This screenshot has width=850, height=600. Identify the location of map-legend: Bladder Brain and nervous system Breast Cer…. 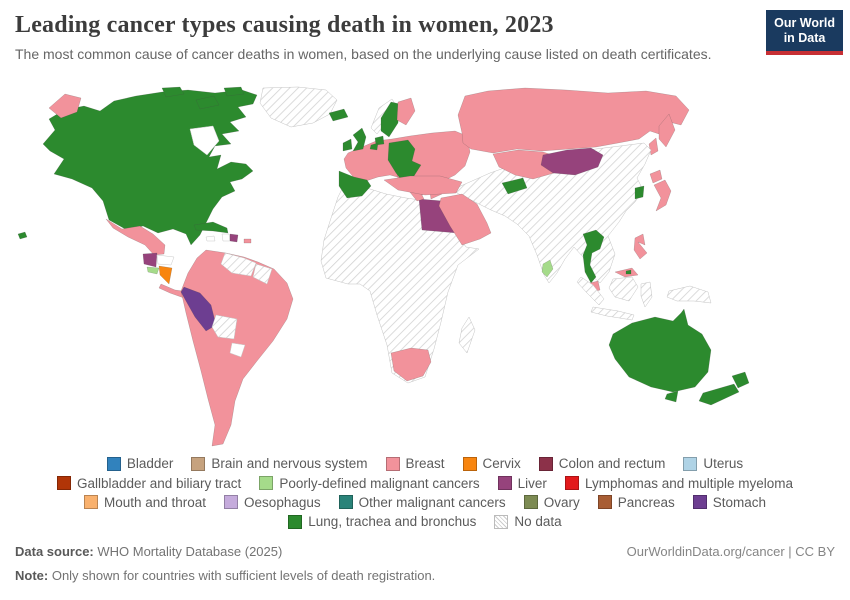
(425, 492).